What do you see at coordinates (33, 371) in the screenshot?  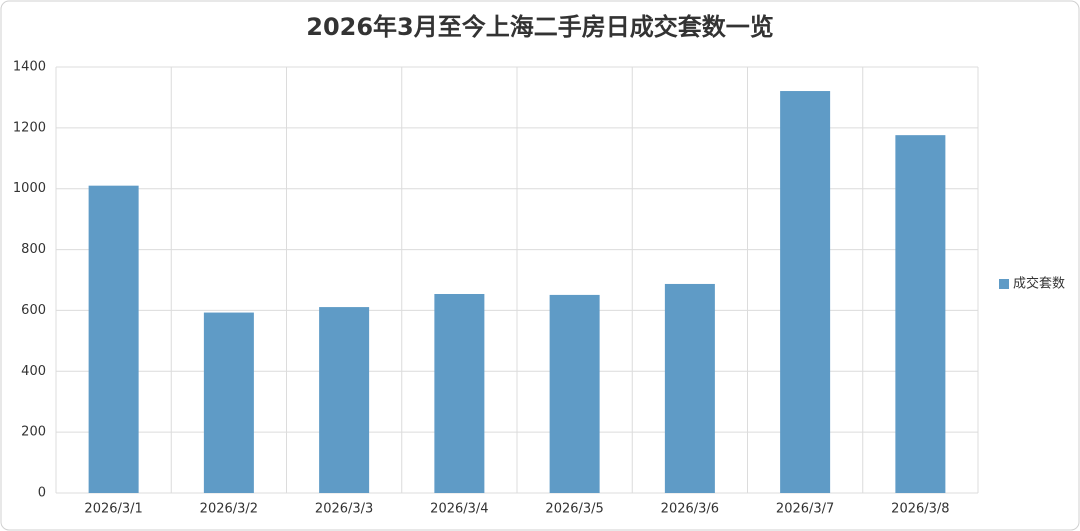 I see `y-tick-label: 400` at bounding box center [33, 371].